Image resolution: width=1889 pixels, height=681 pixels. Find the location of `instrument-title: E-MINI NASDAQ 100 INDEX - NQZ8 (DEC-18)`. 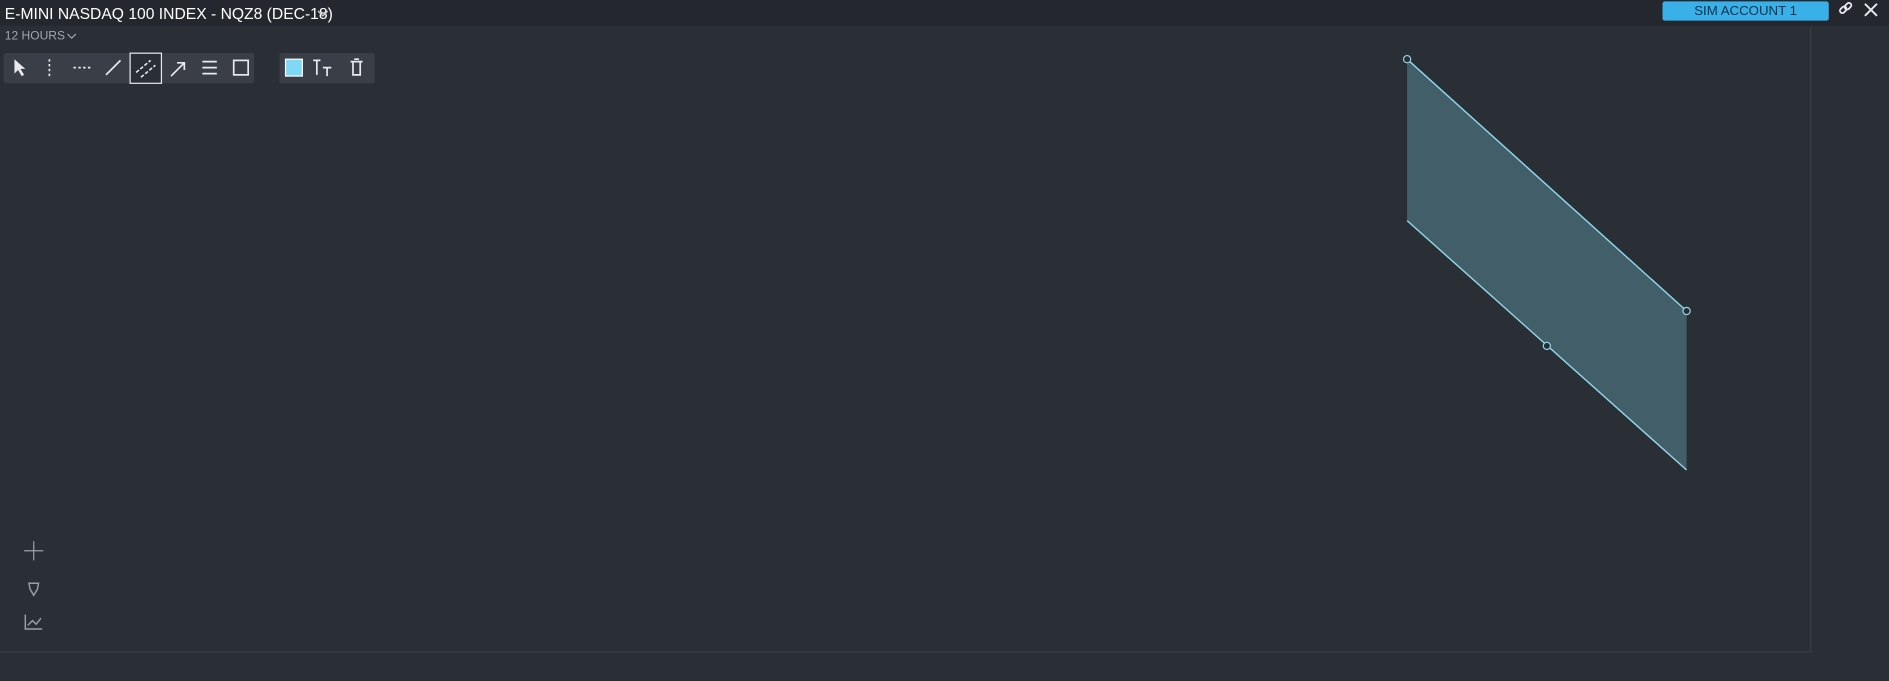

instrument-title: E-MINI NASDAQ 100 INDEX - NQZ8 (DEC-18) is located at coordinates (169, 14).